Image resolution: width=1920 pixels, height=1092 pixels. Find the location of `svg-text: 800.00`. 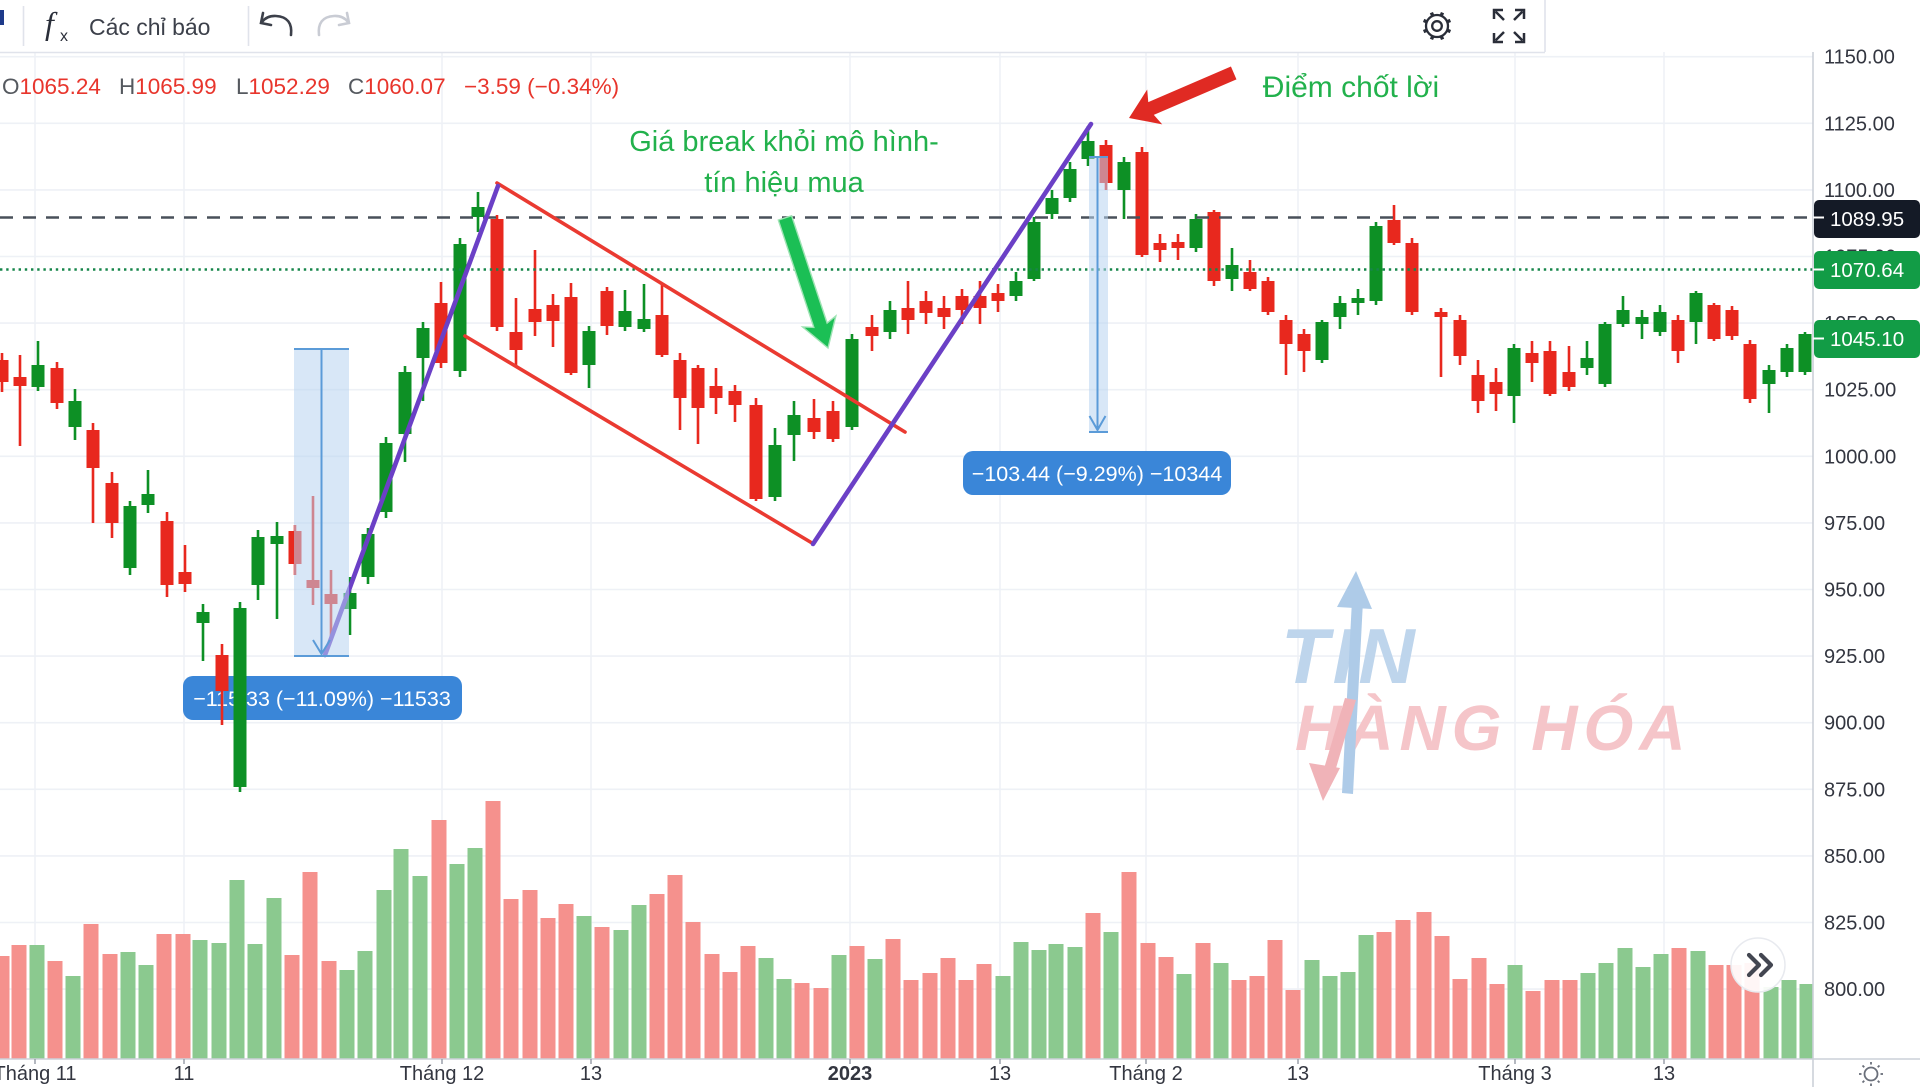

svg-text: 800.00 is located at coordinates (1854, 990).